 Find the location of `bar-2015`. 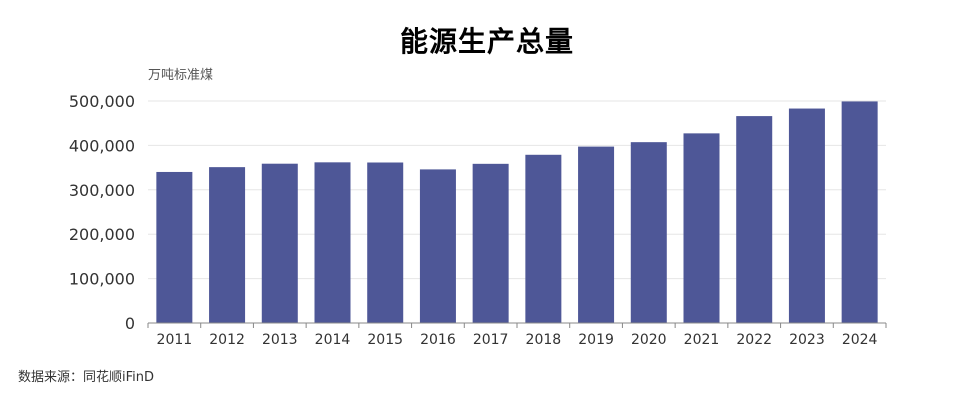

bar-2015 is located at coordinates (385, 242).